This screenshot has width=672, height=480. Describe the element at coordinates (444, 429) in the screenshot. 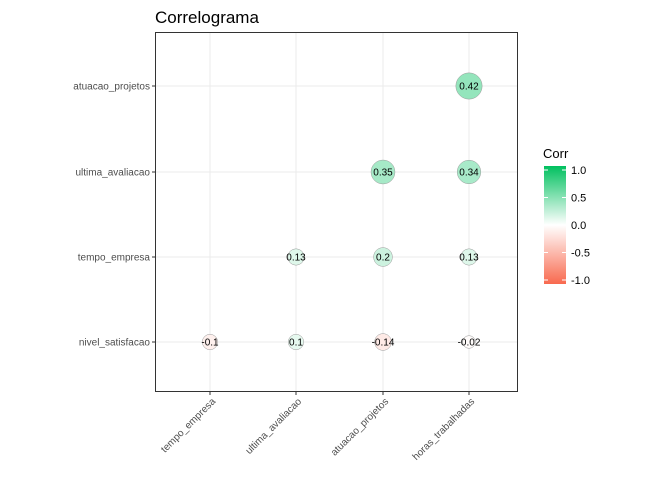

I see `x-tick-label: horas_trabalhadas` at that location.